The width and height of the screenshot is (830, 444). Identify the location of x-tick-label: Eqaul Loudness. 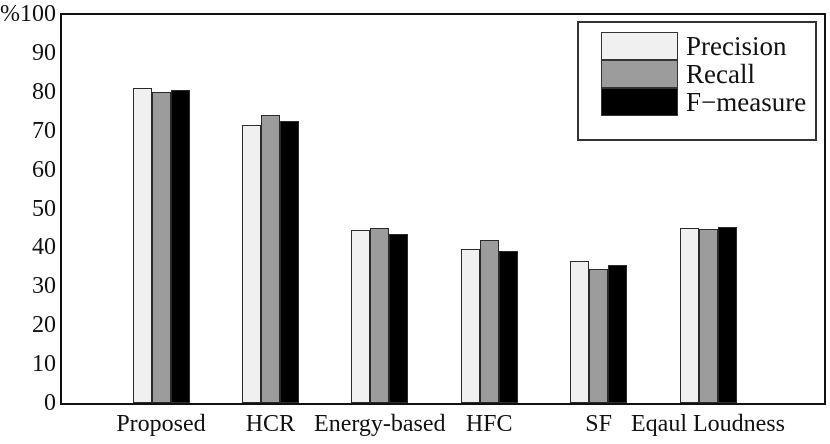
(708, 424).